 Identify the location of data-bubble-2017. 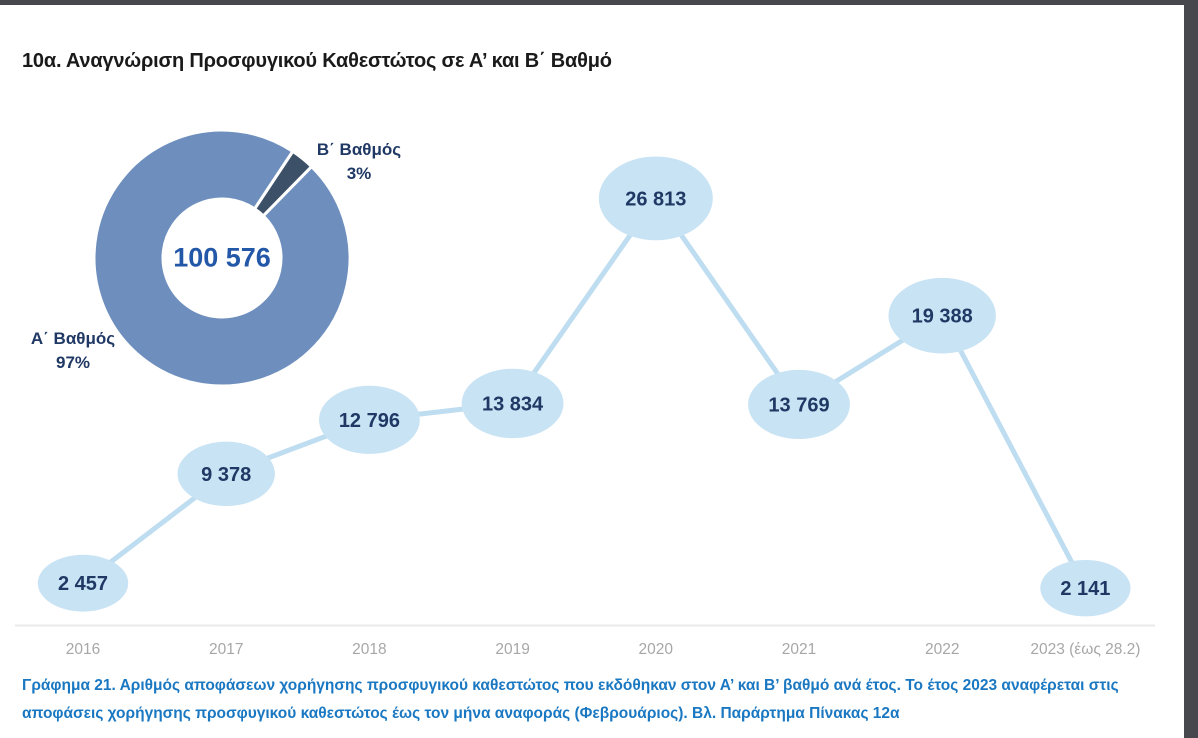
(226, 474).